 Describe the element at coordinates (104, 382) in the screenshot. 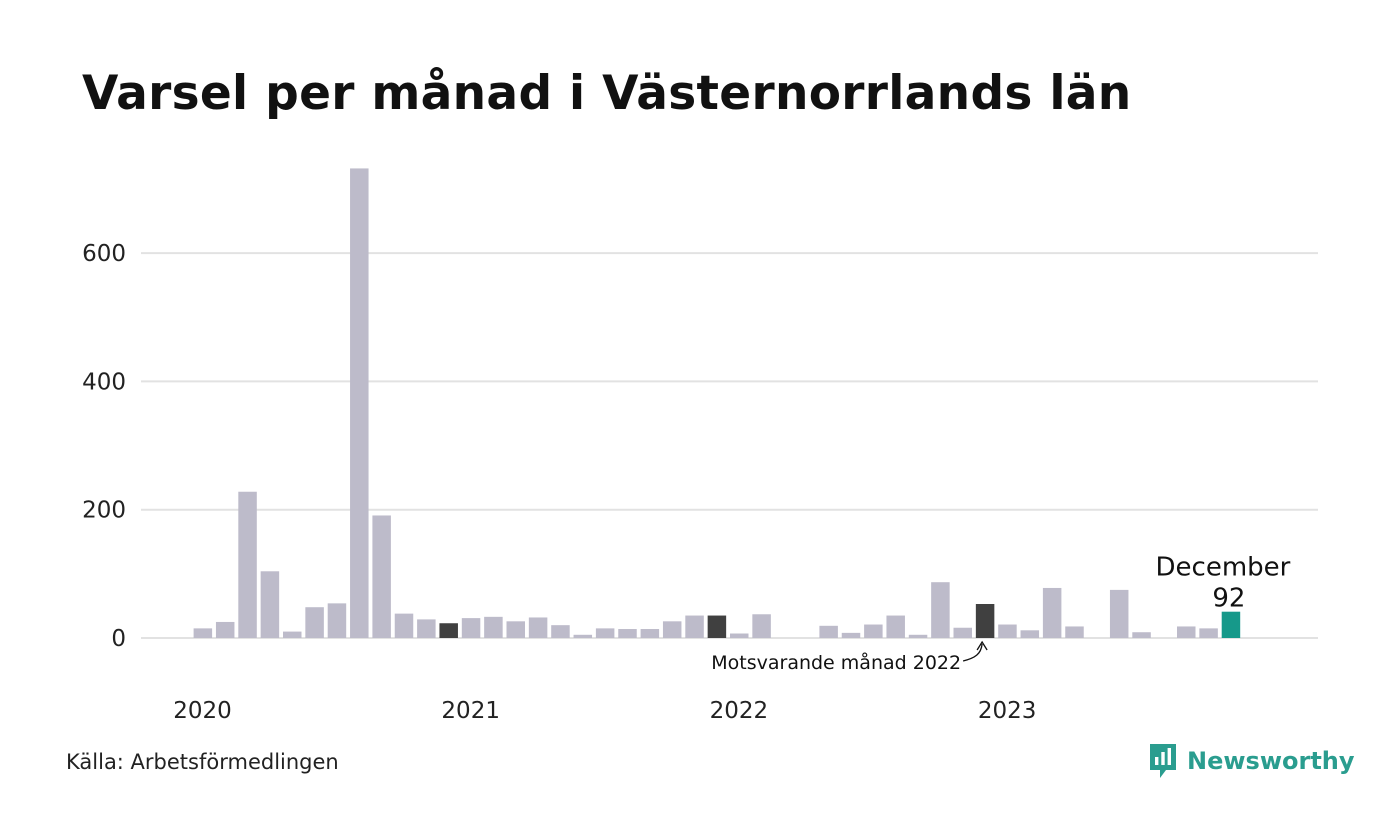

I see `y-tick-label: 400` at that location.